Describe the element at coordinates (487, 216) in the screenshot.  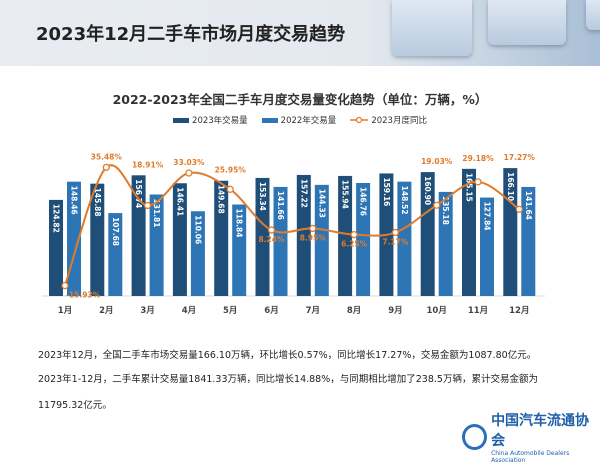
I see `bar-value-label: 127.84` at that location.